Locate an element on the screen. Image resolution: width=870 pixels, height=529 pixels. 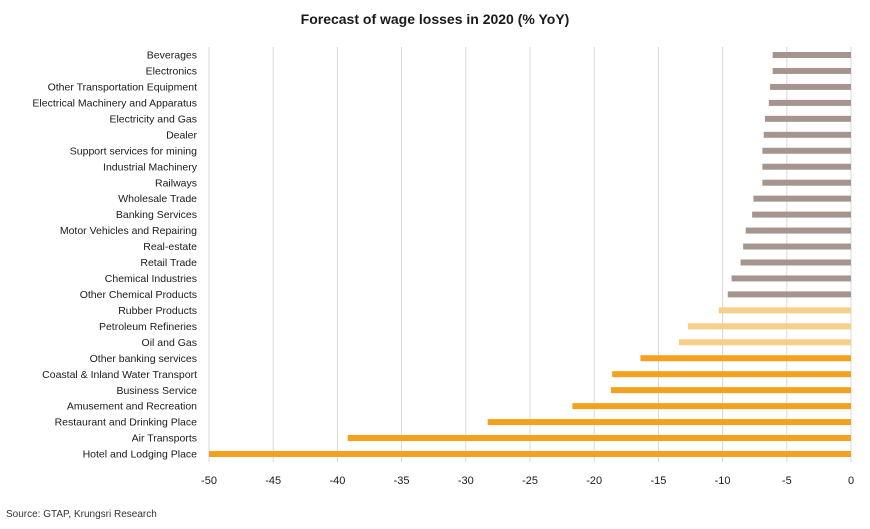
category-label: Hotel and Lodging Place is located at coordinates (140, 455).